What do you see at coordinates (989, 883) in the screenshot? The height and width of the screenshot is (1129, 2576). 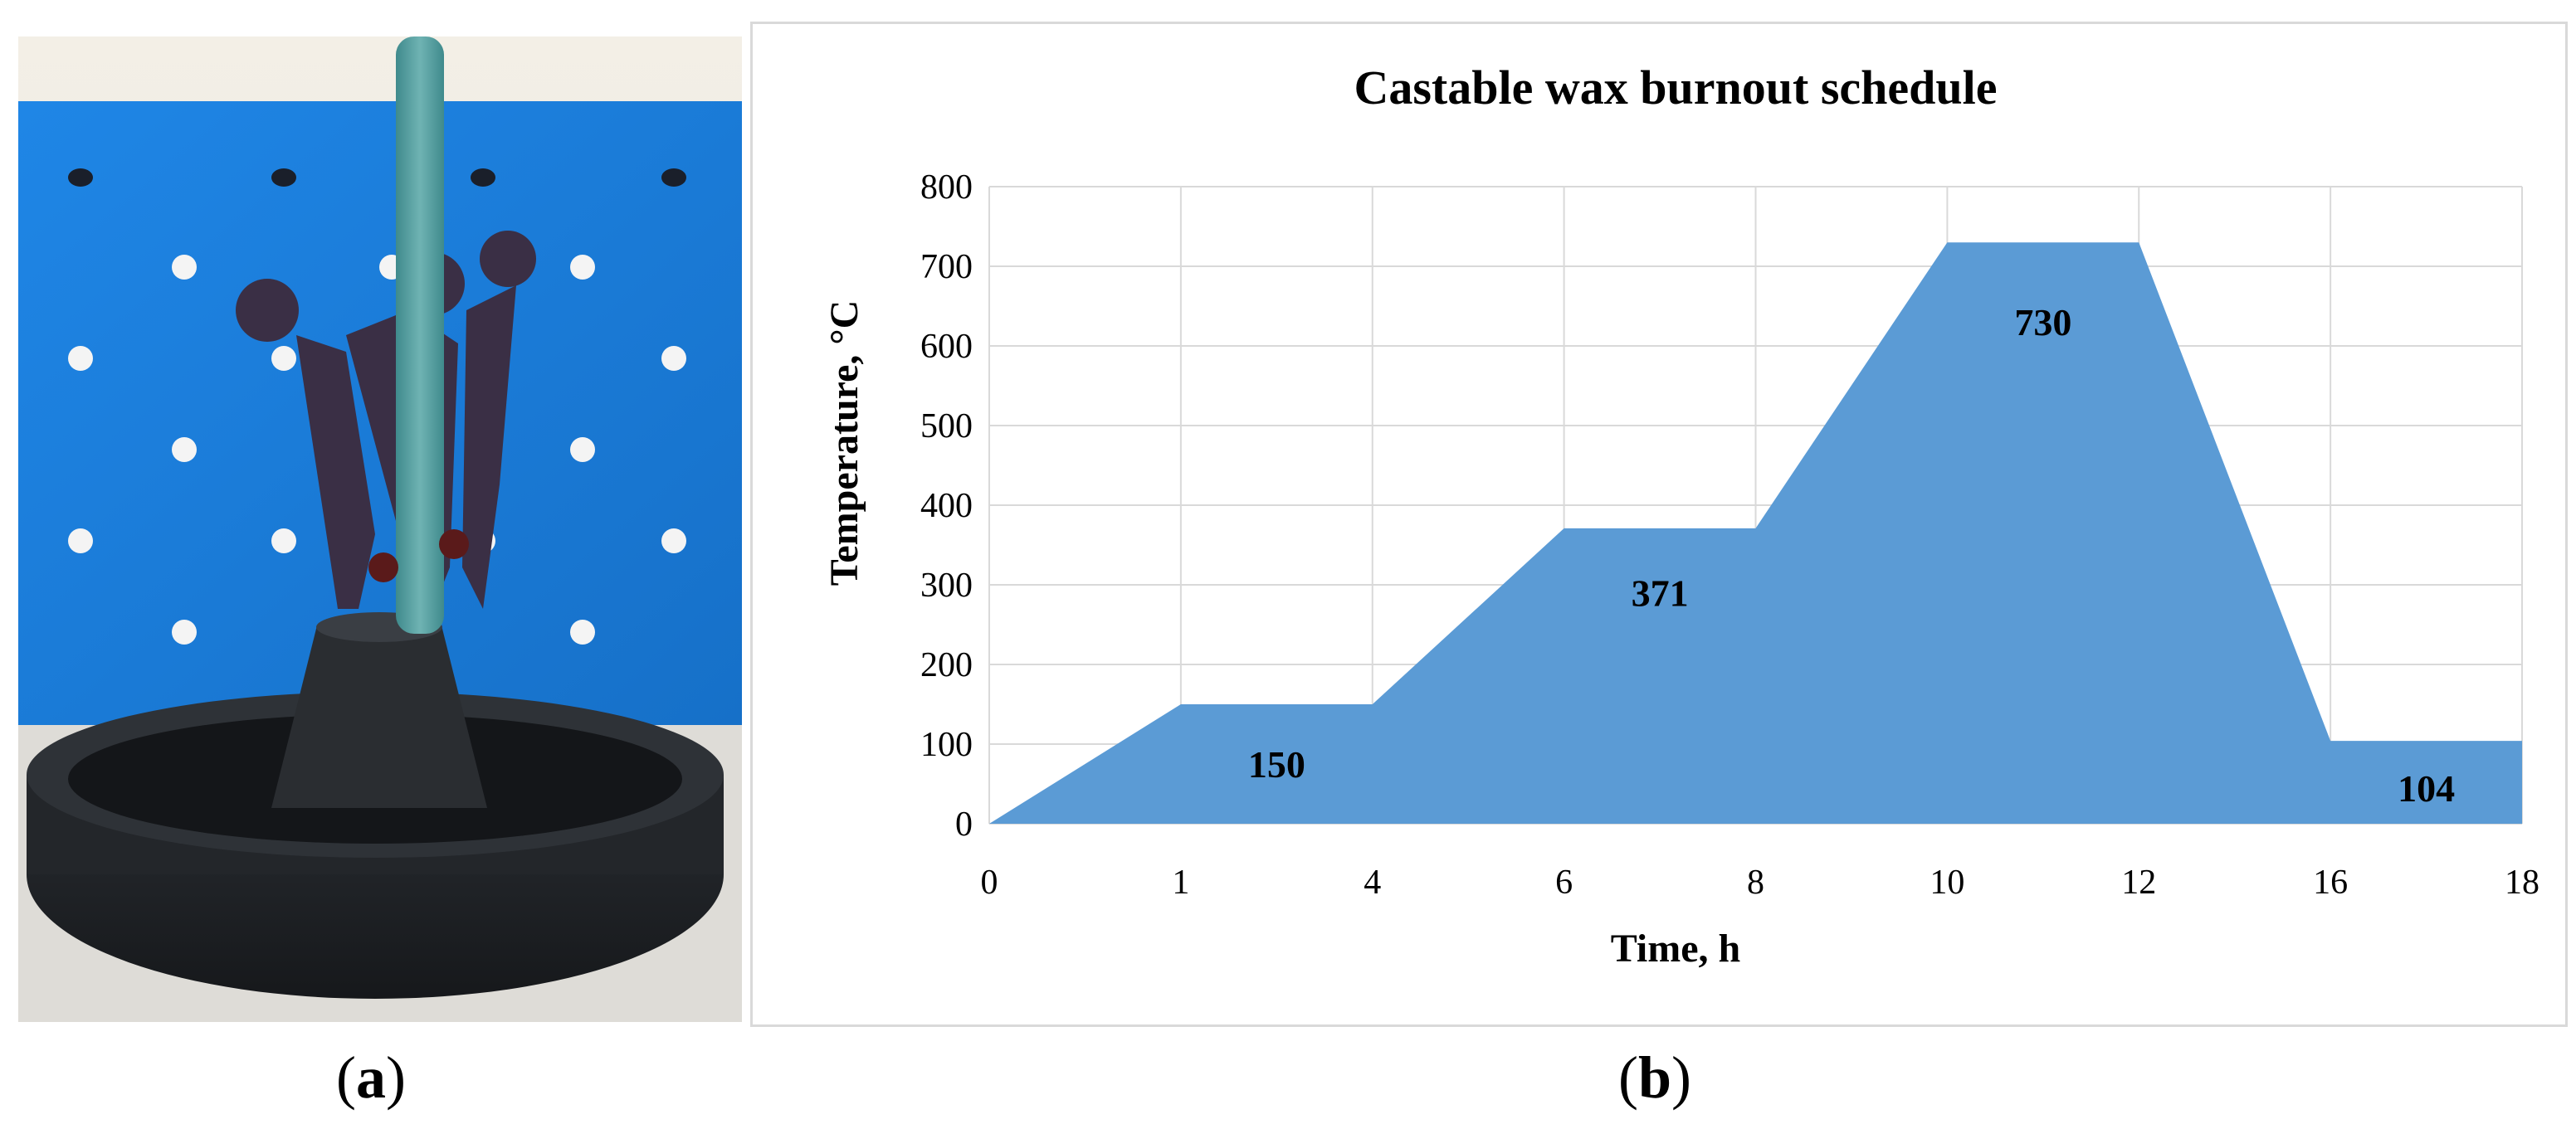 I see `x-tick-label: 0` at bounding box center [989, 883].